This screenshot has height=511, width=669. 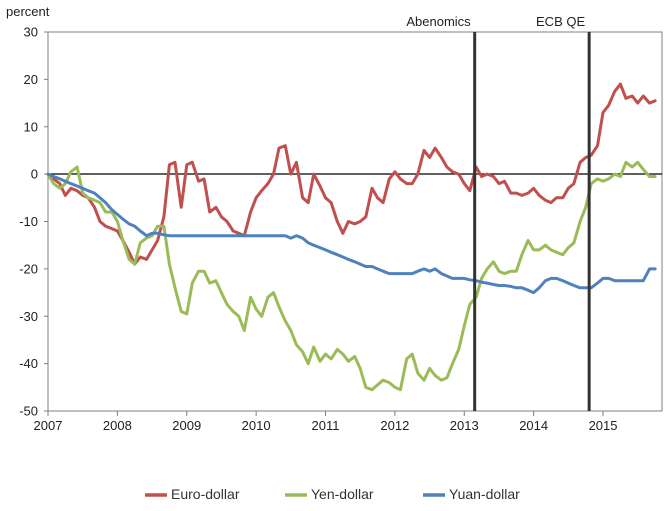 I want to click on y-axis-ticks: 30 20 10 0 -10 -20 -30 -40 -50, so click(x=33, y=222).